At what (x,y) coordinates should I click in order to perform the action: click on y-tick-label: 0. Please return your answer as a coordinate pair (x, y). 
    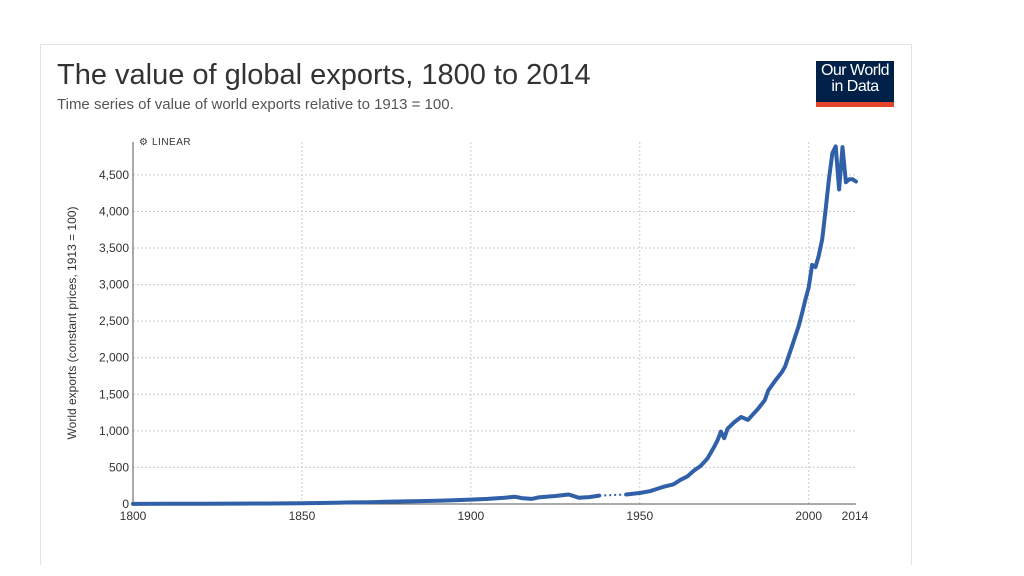
    Looking at the image, I should click on (125, 504).